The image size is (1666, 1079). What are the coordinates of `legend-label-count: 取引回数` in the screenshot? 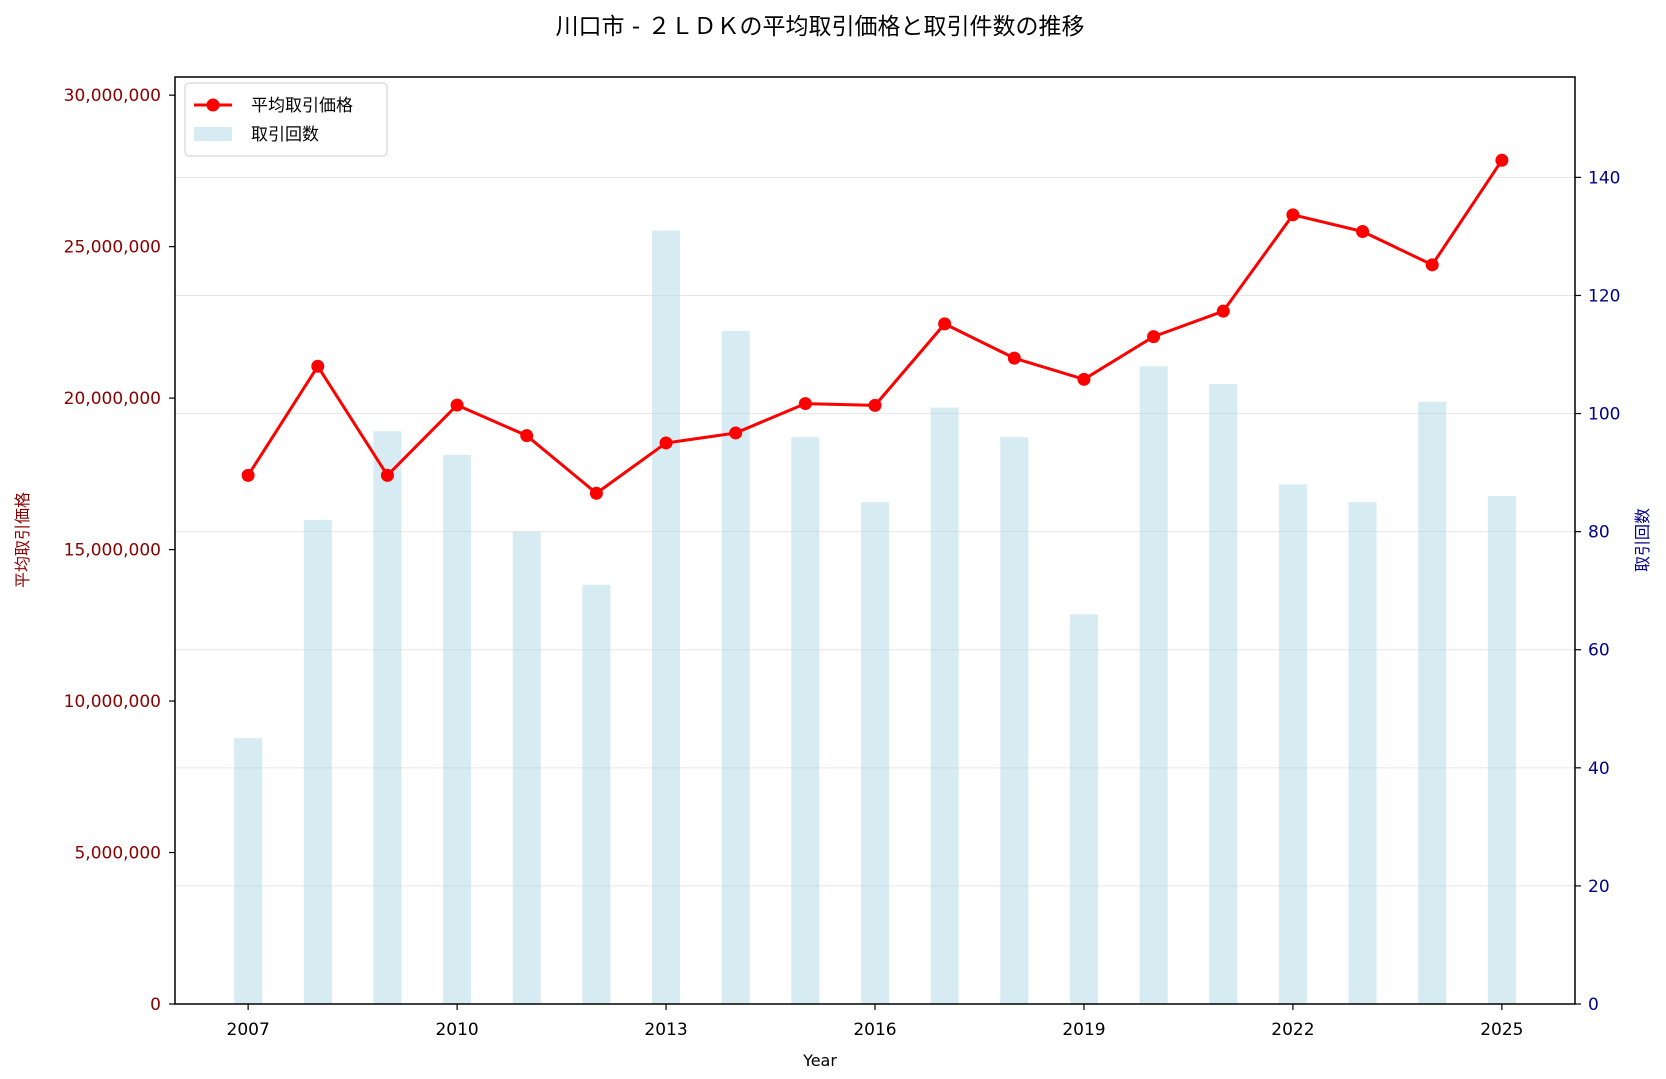 It's located at (285, 135).